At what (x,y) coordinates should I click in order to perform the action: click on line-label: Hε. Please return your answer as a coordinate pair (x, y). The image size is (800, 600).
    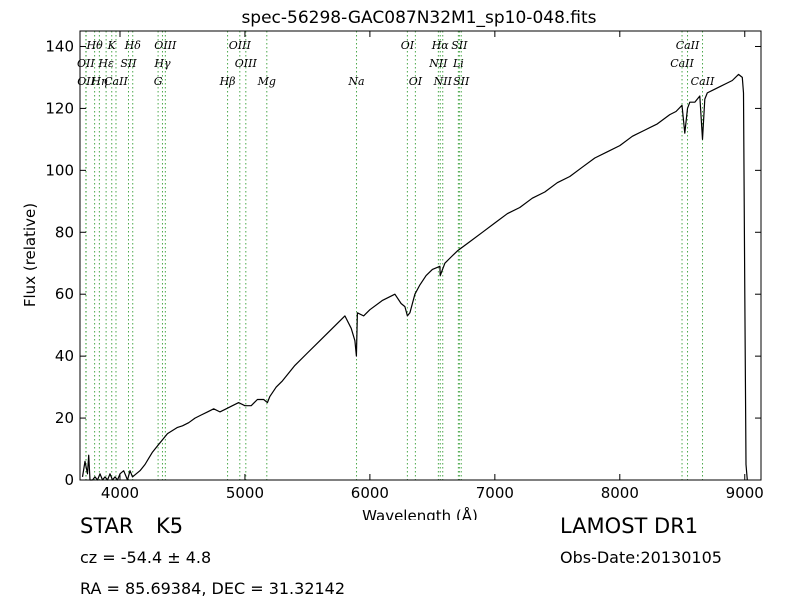
    Looking at the image, I should click on (105, 63).